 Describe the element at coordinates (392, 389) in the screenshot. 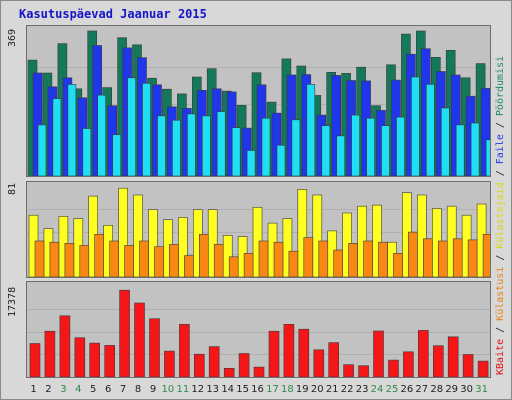

I see `x-tick-label: 25` at that location.